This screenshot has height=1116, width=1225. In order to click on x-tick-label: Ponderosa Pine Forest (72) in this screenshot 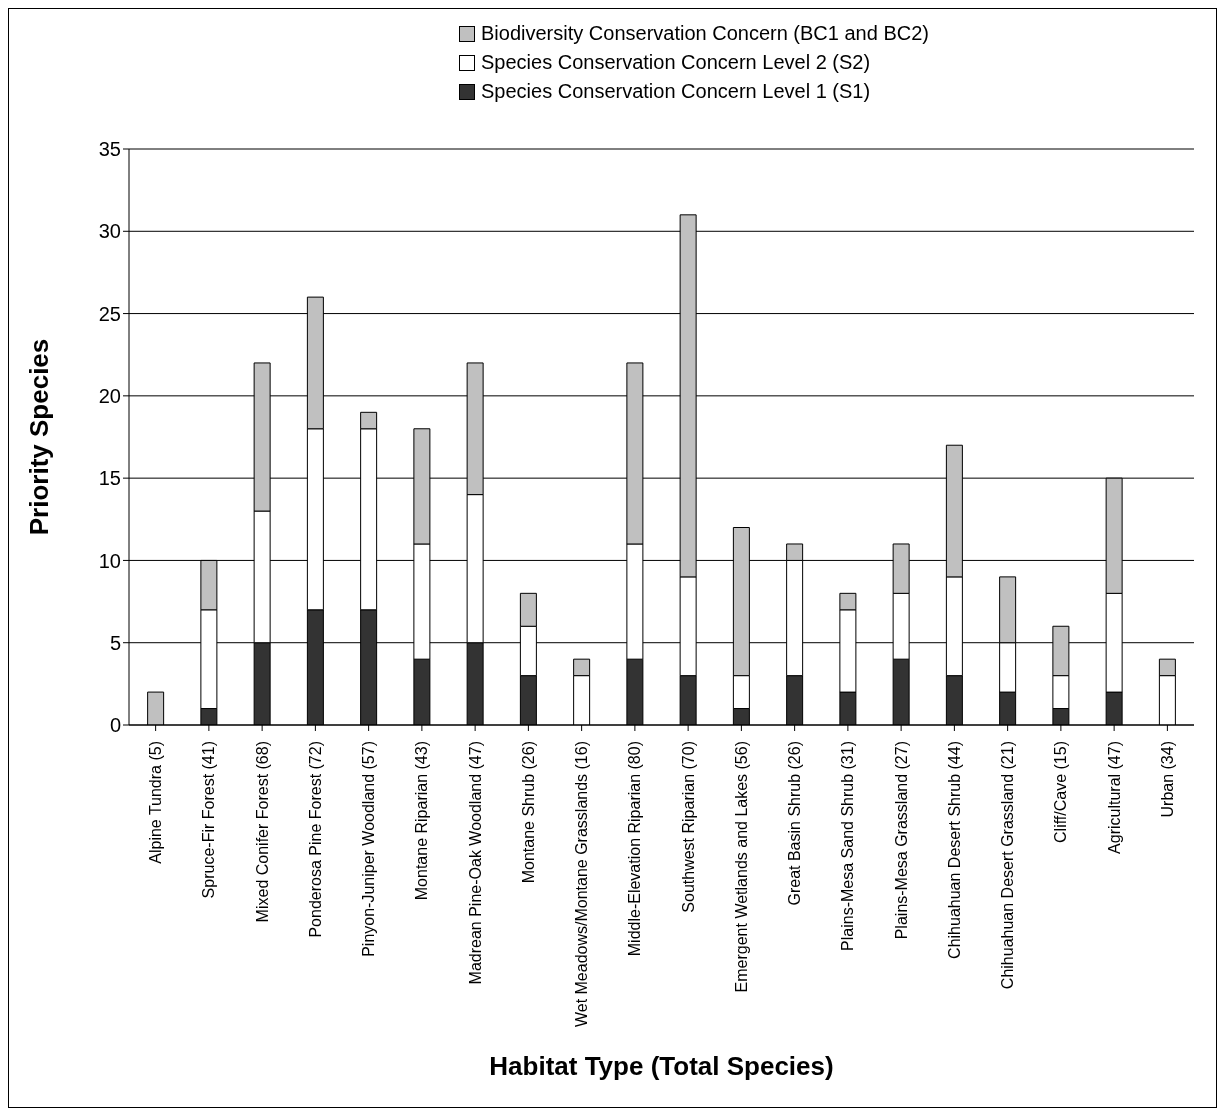, I will do `click(315, 839)`.